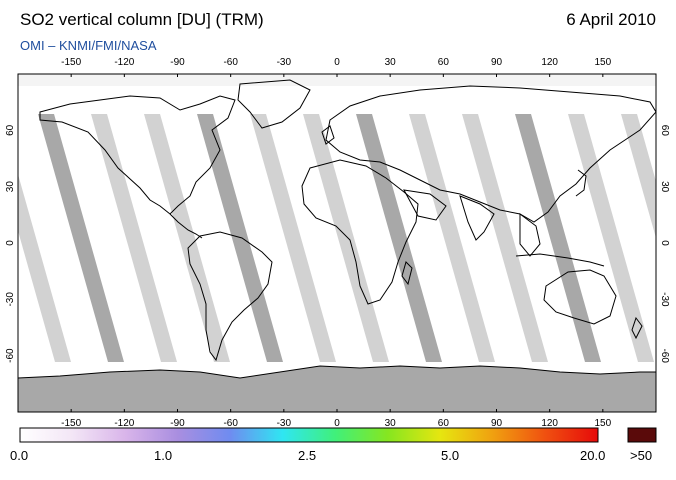 The height and width of the screenshot is (480, 676). I want to click on lon-tick-label-bottom: 30, so click(391, 423).